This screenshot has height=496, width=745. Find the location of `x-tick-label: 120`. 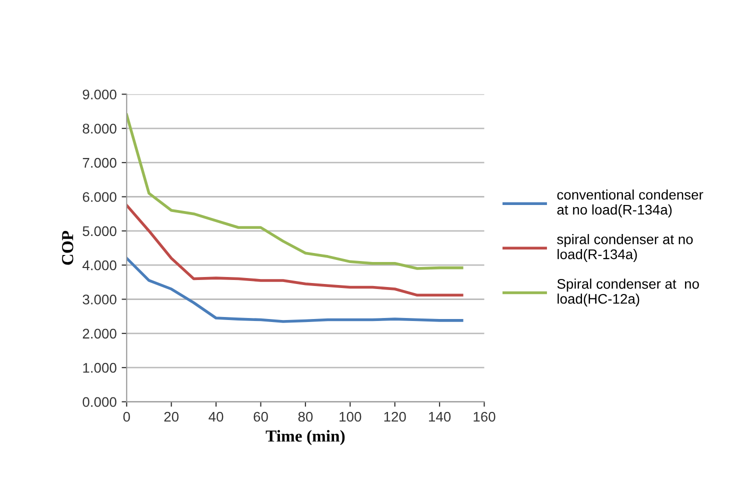

x-tick-label: 120 is located at coordinates (395, 417).